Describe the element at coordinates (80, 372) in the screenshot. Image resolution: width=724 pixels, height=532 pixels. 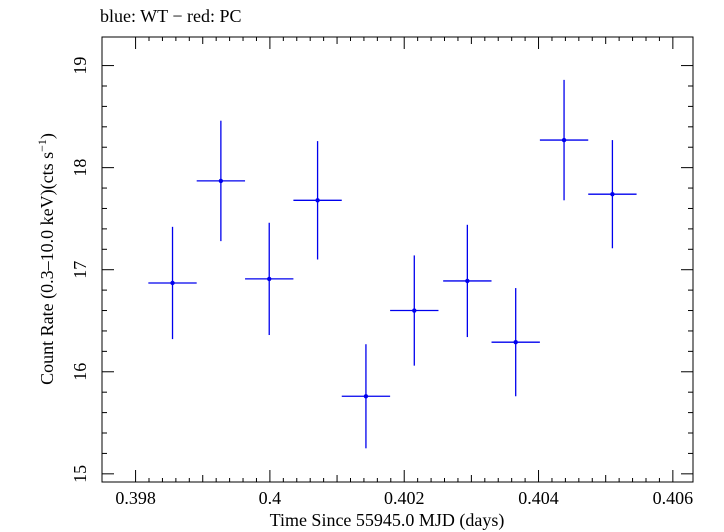
I see `y-tick-label: 16` at that location.